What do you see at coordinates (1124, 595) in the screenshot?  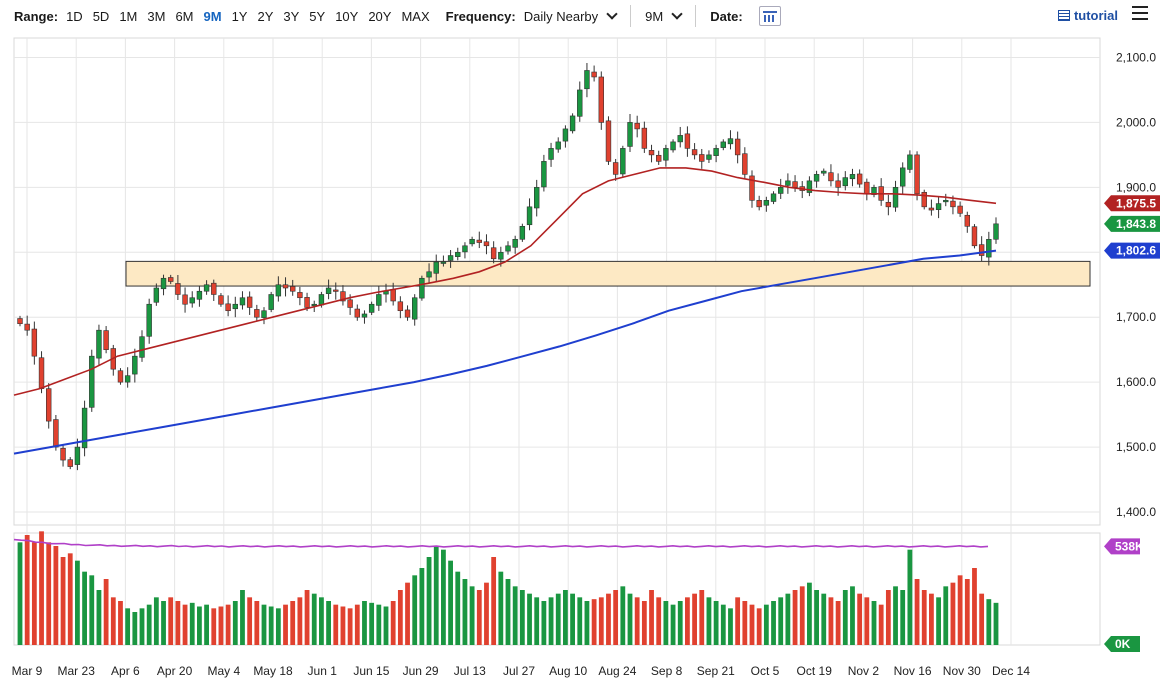 I see `volume-markers: 538K 0K` at bounding box center [1124, 595].